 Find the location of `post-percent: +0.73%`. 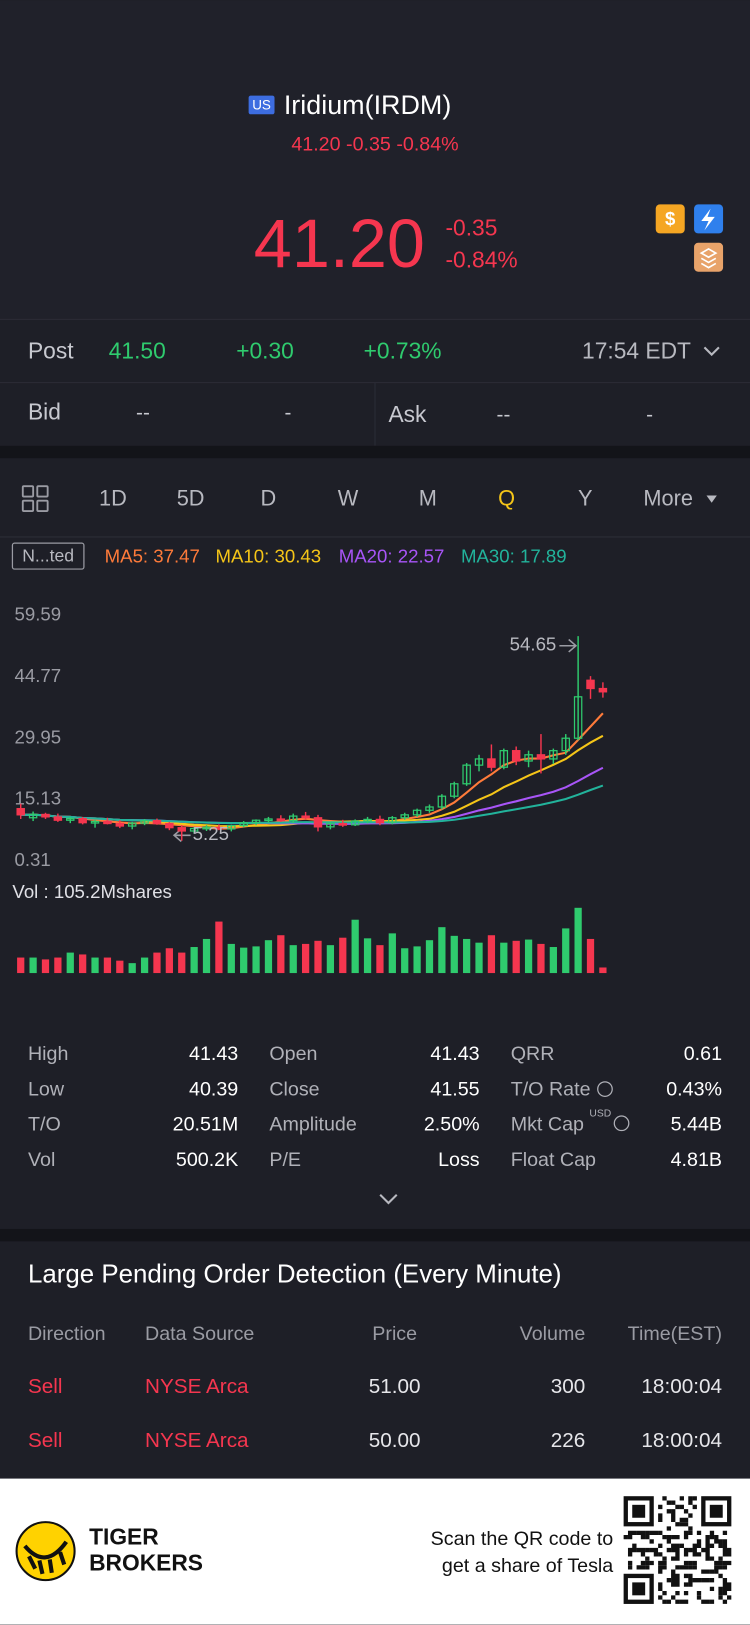

post-percent: +0.73% is located at coordinates (403, 351).